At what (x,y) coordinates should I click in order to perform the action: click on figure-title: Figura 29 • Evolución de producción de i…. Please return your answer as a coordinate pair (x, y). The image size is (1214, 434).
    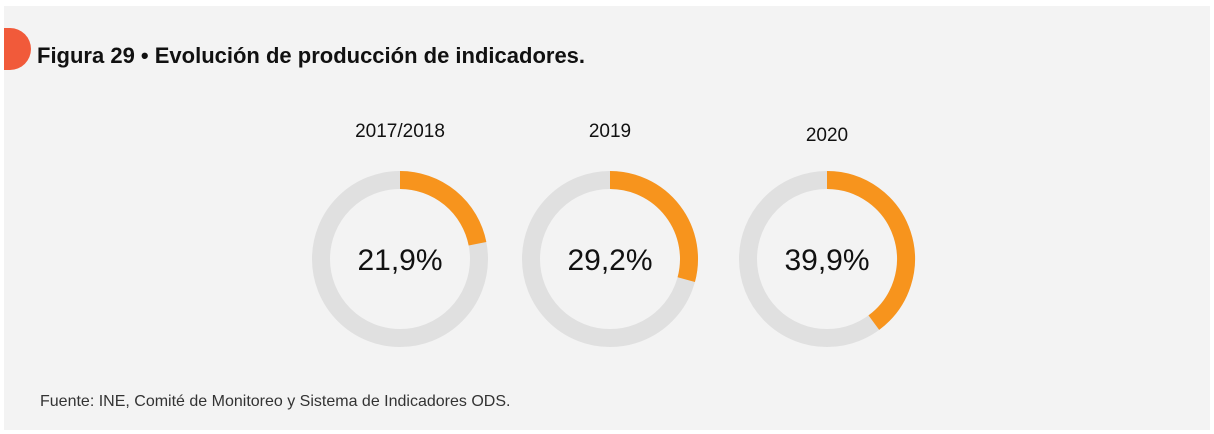
    Looking at the image, I should click on (311, 55).